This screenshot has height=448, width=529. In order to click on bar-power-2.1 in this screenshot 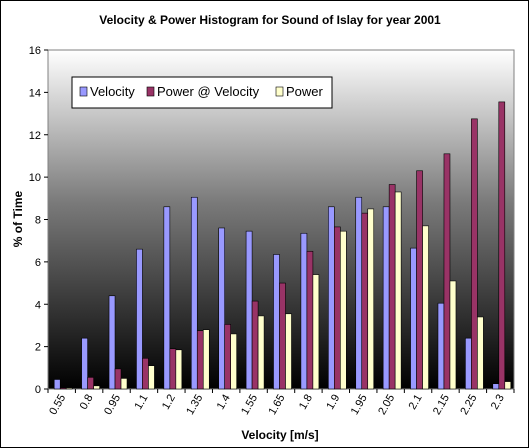, I will do `click(425, 307)`.